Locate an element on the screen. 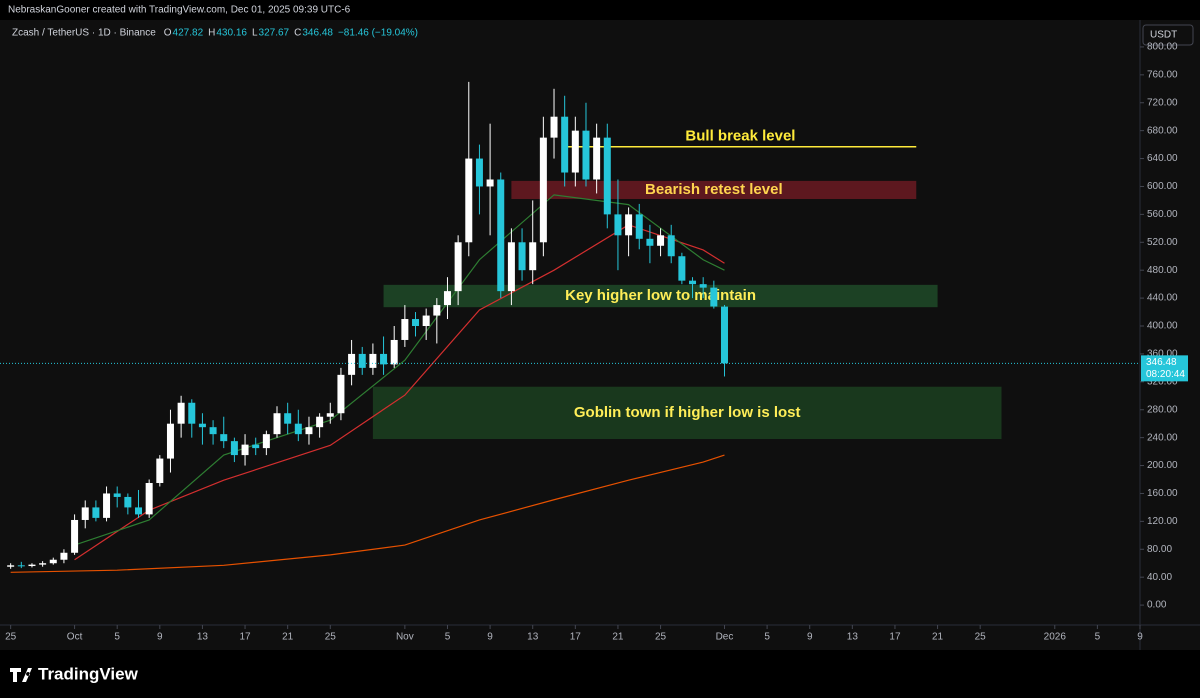 The image size is (1200, 698). annotation-label: Key higher low to maintain is located at coordinates (660, 295).